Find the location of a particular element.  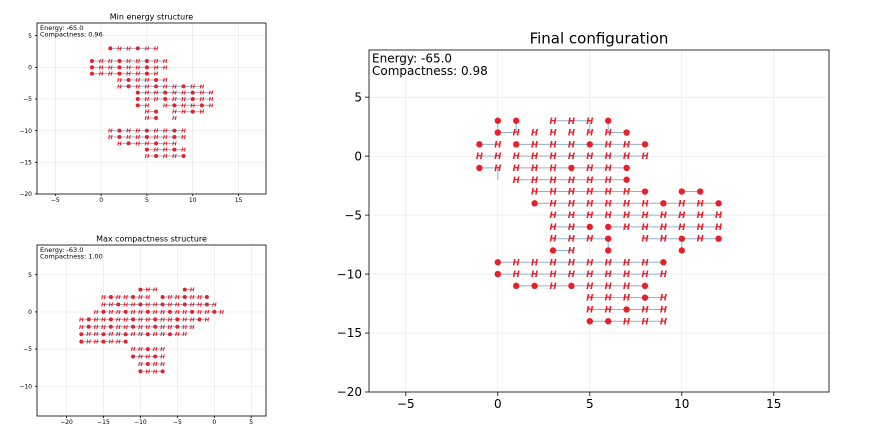

x-tick-label: −5 is located at coordinates (406, 404).